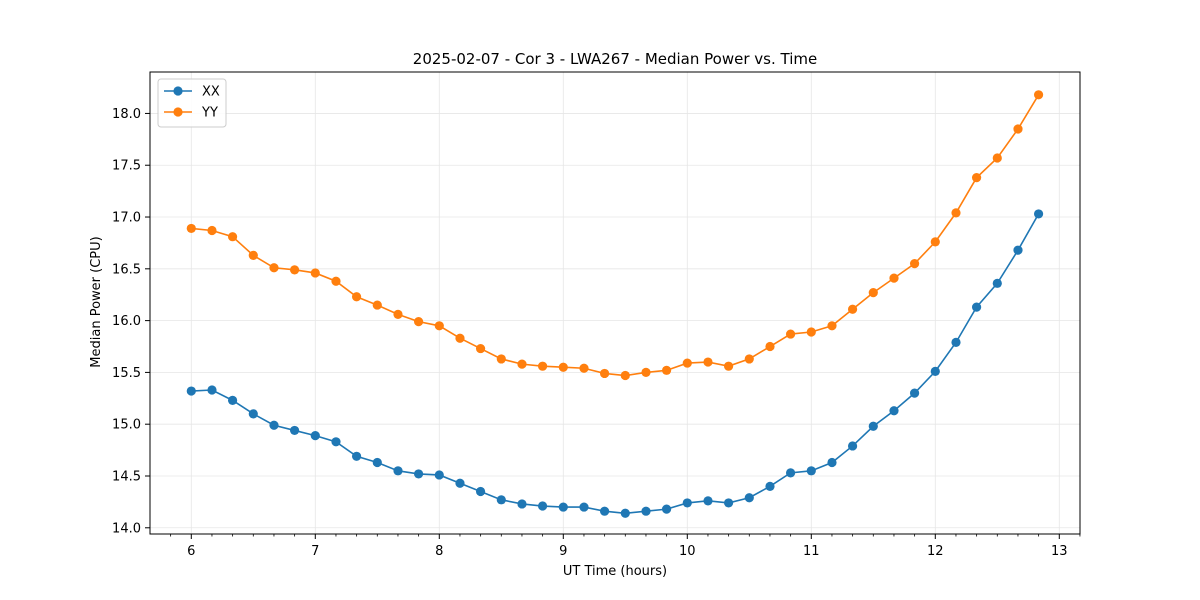 The height and width of the screenshot is (600, 1200). What do you see at coordinates (209, 113) in the screenshot?
I see `legend-label-yy: YY` at bounding box center [209, 113].